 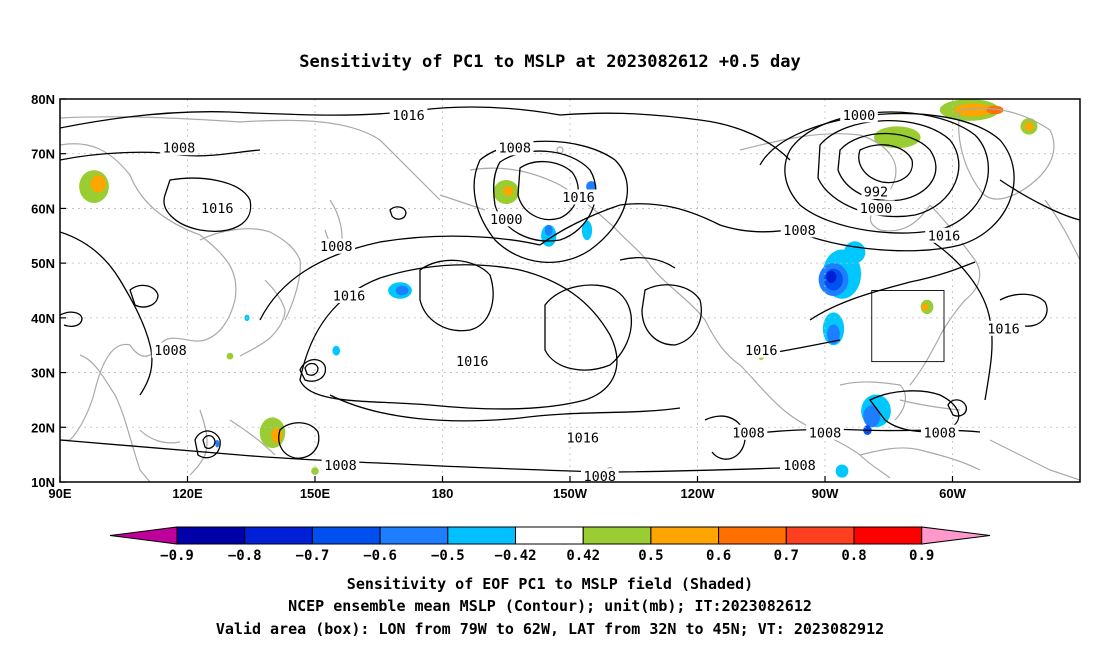 What do you see at coordinates (443, 493) in the screenshot?
I see `lon-tick-label: 180` at bounding box center [443, 493].